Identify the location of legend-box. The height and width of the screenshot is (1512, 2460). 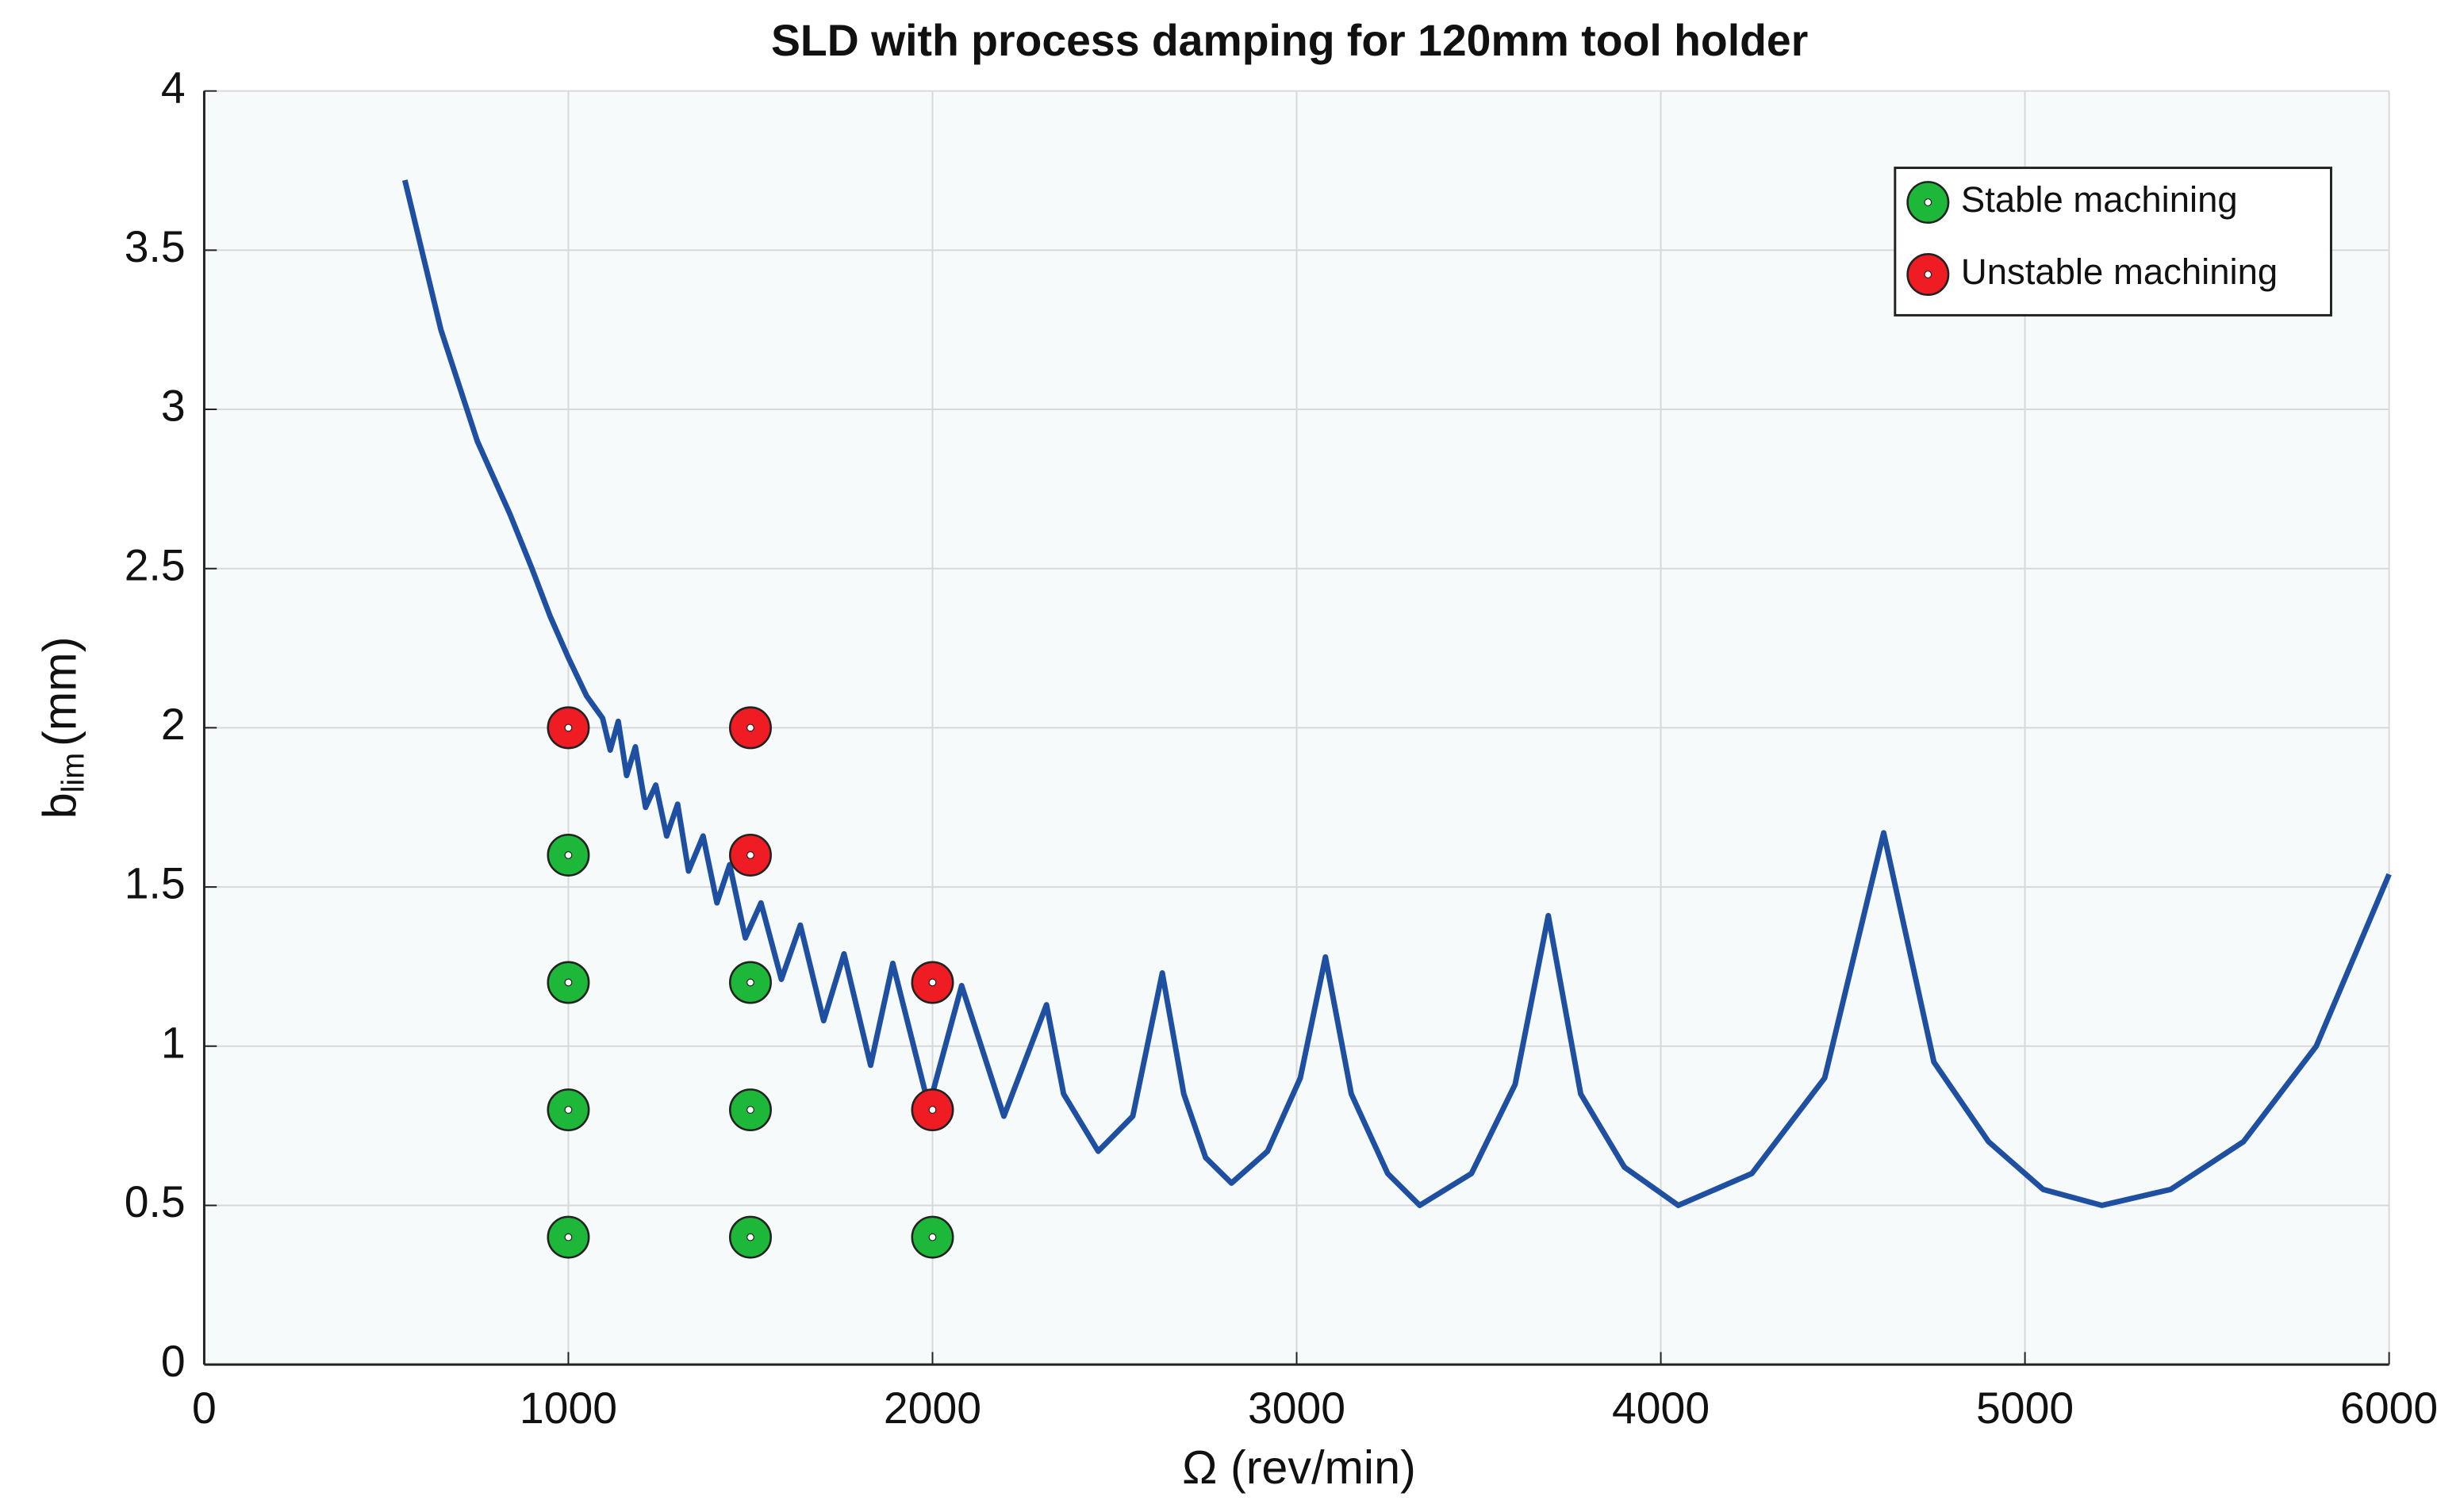
(2113, 242).